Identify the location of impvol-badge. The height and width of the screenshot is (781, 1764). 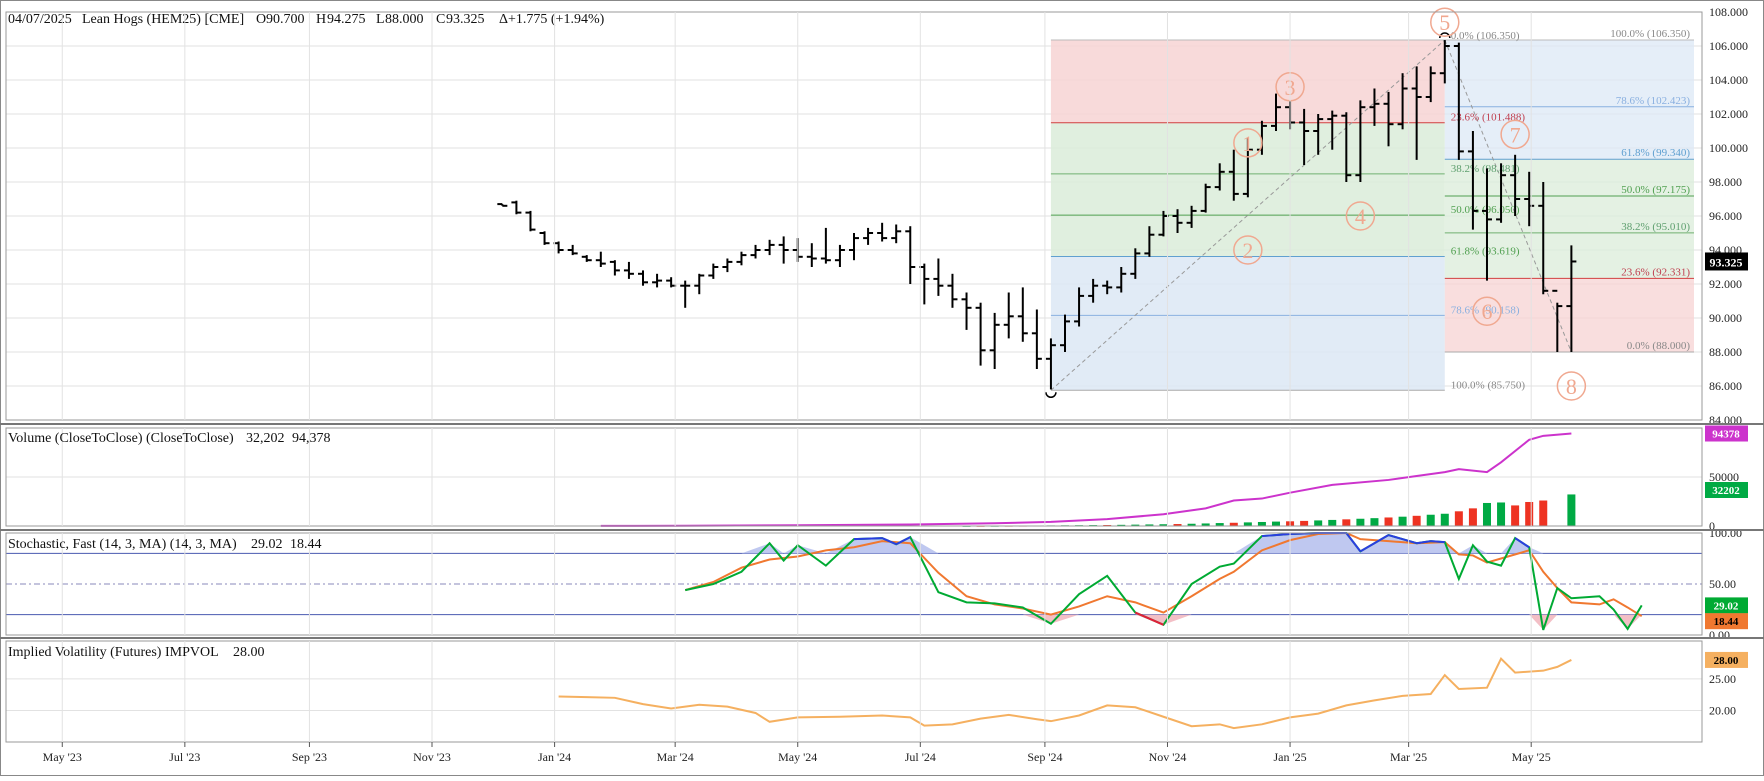
(1726, 659).